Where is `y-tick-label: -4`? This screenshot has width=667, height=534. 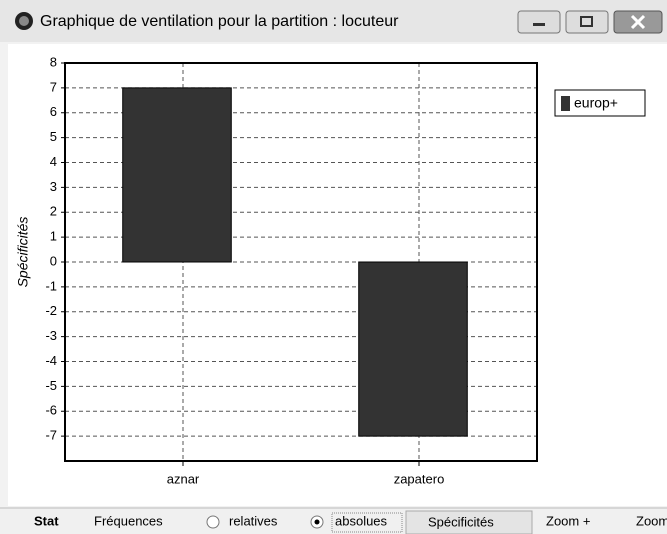
y-tick-label: -4 is located at coordinates (51, 360).